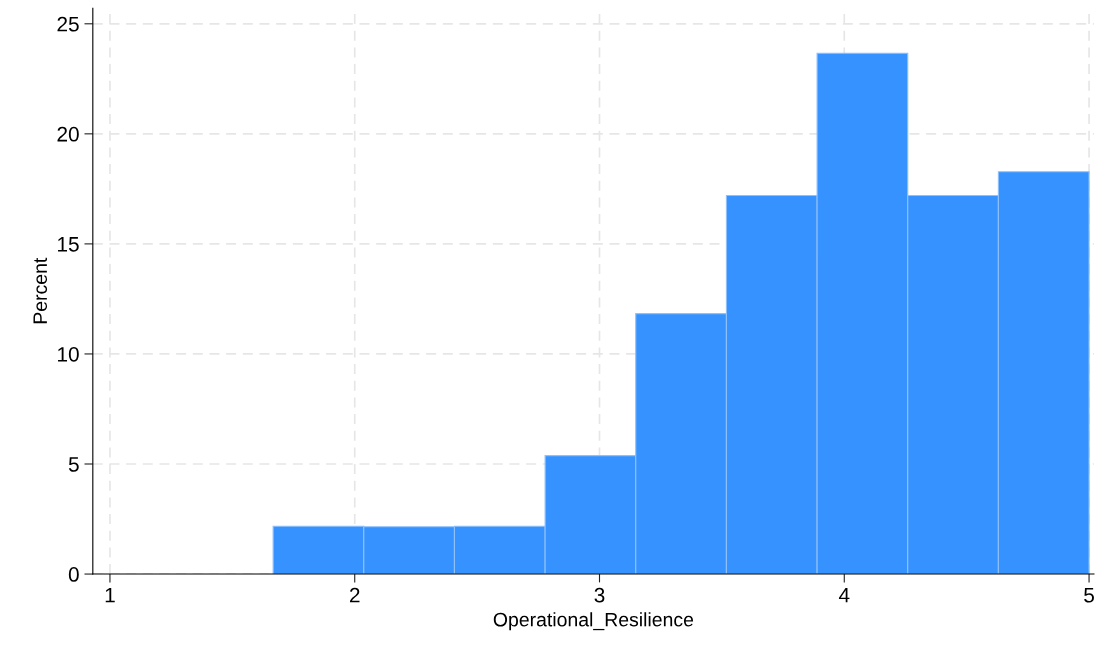 This screenshot has height=645, width=1105. I want to click on x-axis-title: Operational_Resilience, so click(593, 621).